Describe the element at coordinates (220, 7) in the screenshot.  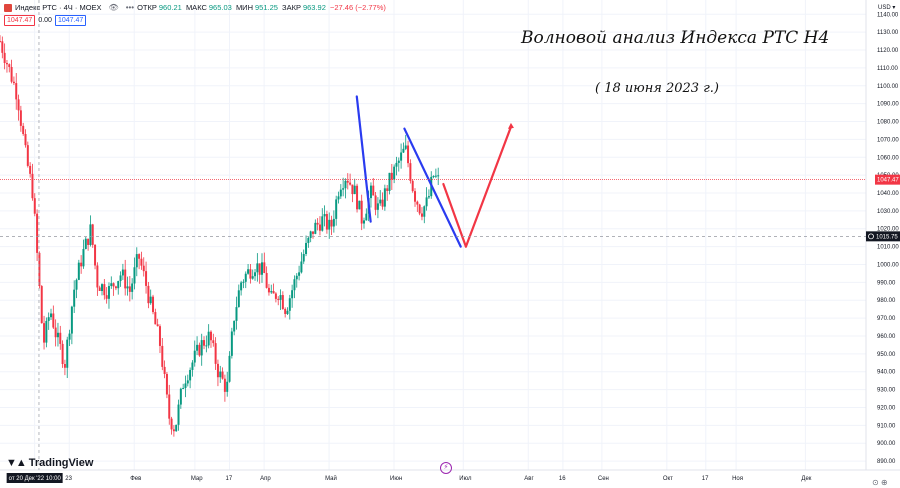
I see `high-value: 965.03` at that location.